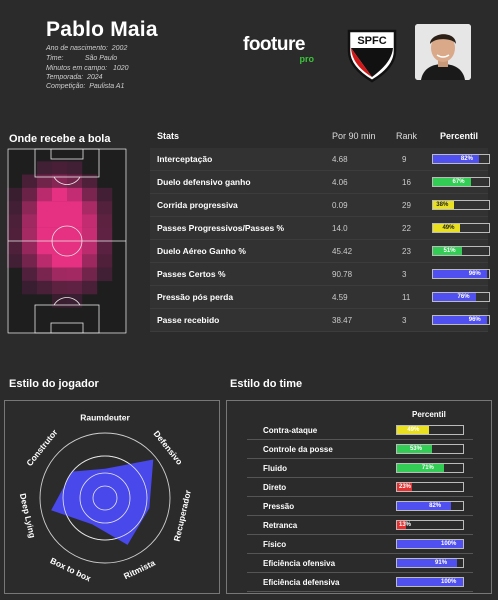  Describe the element at coordinates (360, 564) in the screenshot. I see `team-style-row: Eficiência ofensiva 91%` at that location.